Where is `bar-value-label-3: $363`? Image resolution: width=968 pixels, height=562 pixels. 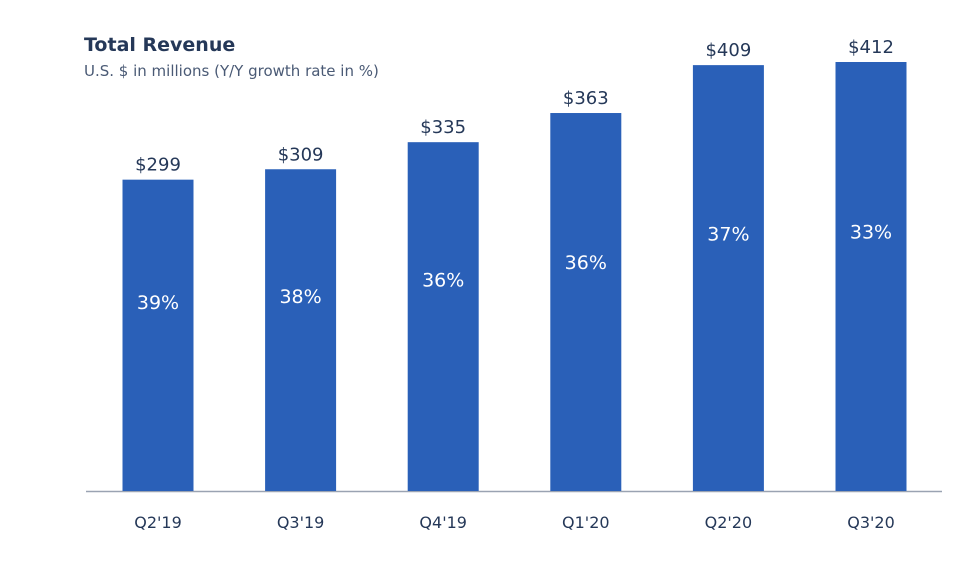 bar-value-label-3: $363 is located at coordinates (586, 98).